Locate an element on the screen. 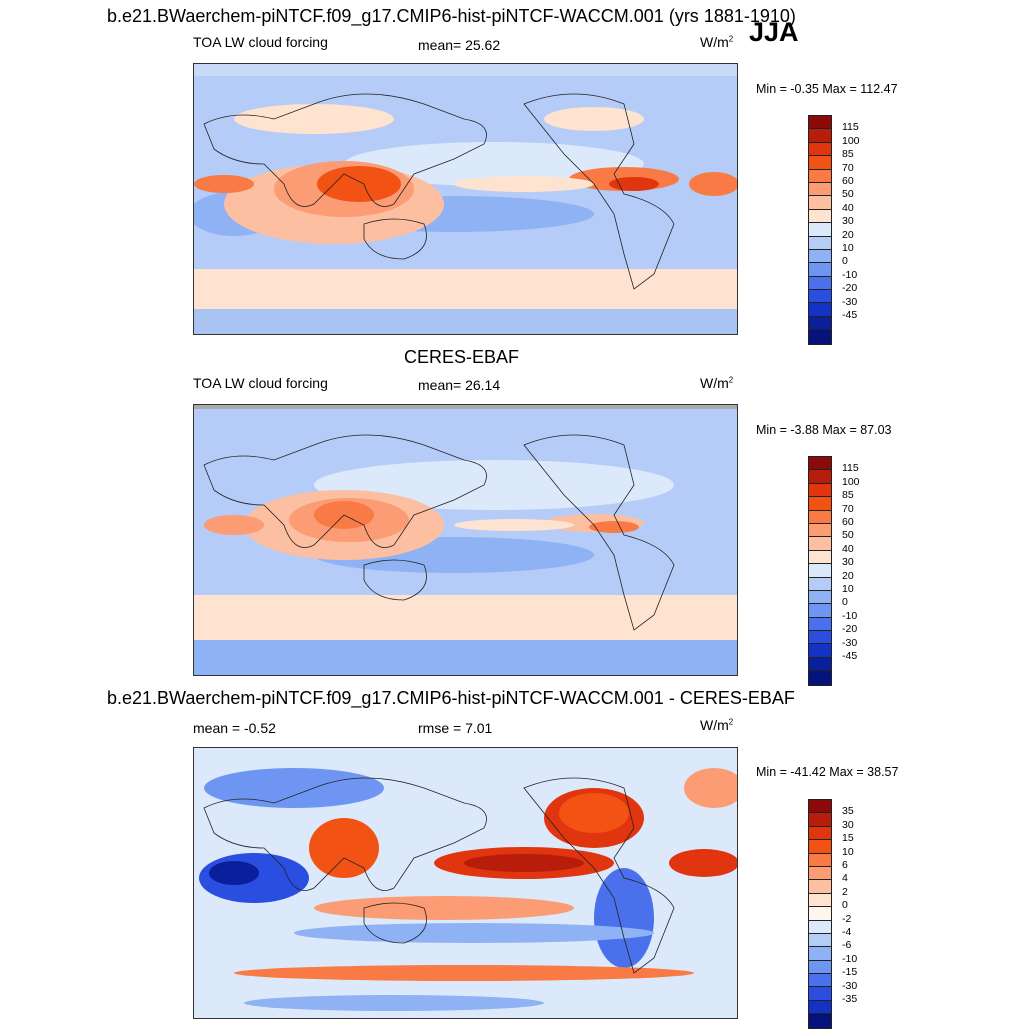 The image size is (1024, 1029). colorbar-tick-label: -35 is located at coordinates (850, 999).